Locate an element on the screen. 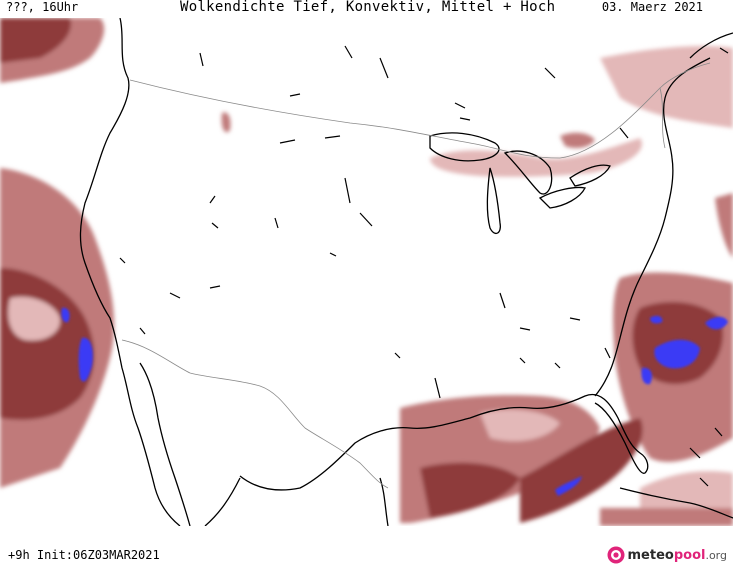  meteopool-brand: meteopool.org is located at coordinates (667, 555).